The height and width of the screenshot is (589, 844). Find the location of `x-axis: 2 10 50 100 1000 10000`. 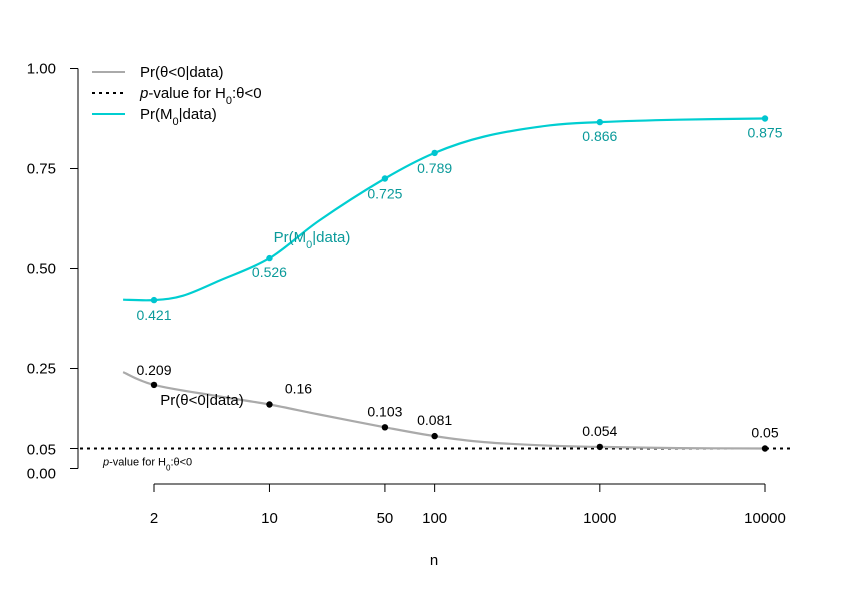

x-axis: 2 10 50 100 1000 10000 is located at coordinates (468, 505).